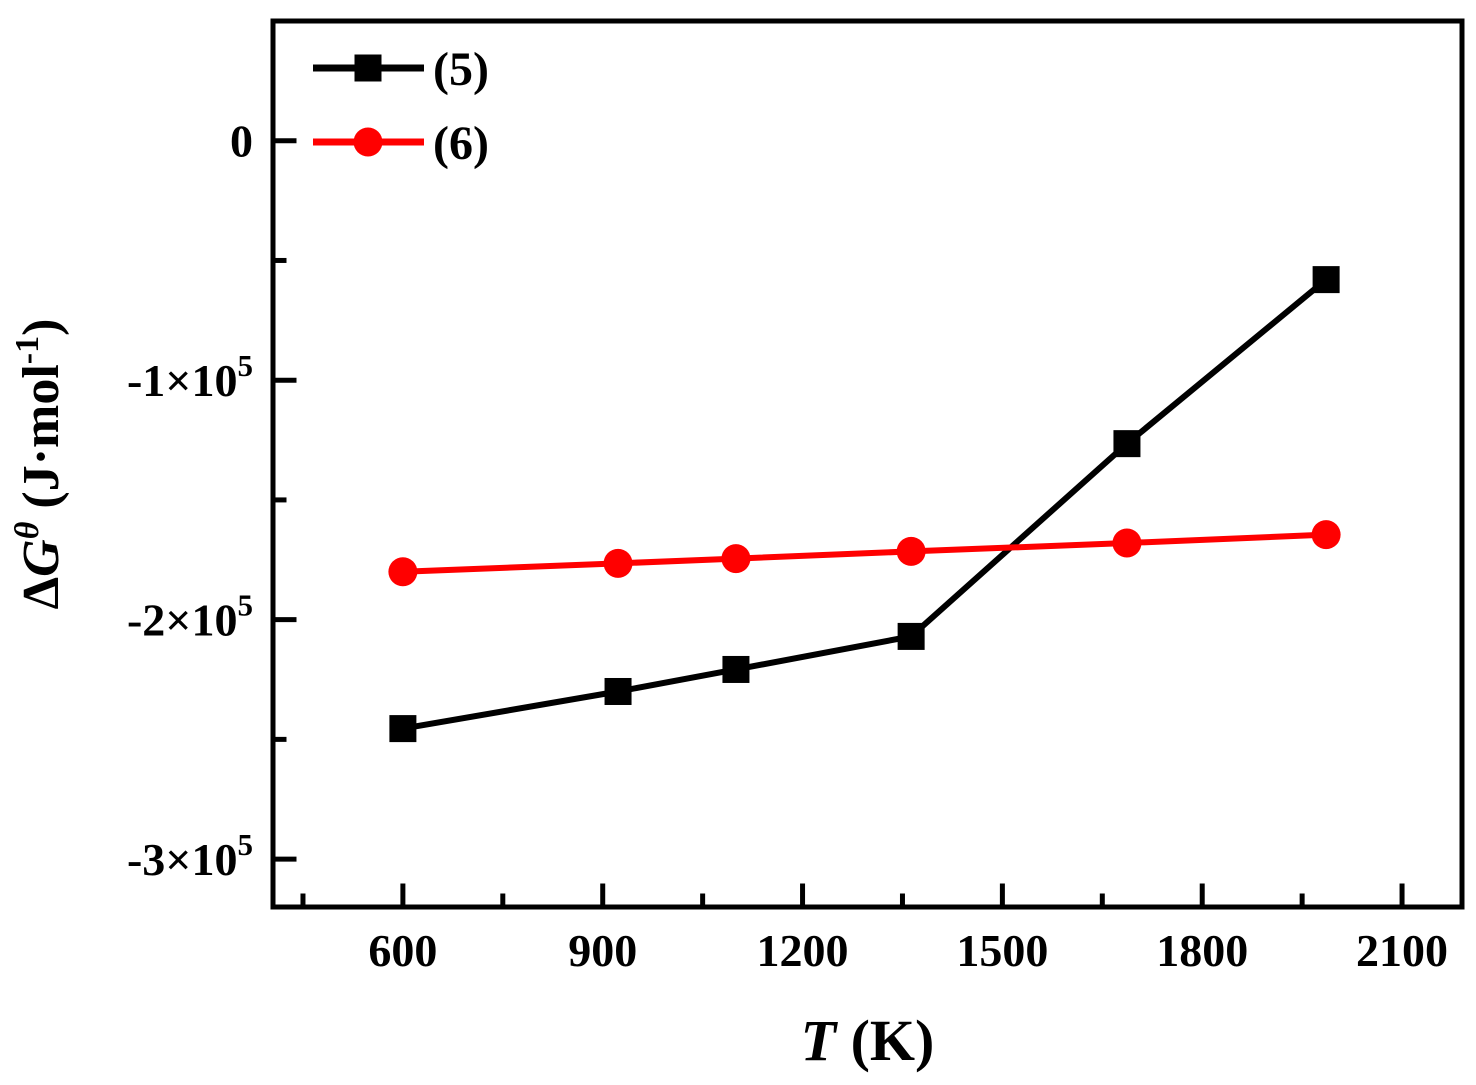 The height and width of the screenshot is (1085, 1476). I want to click on x-axis-tick-label: 1800, so click(1202, 950).